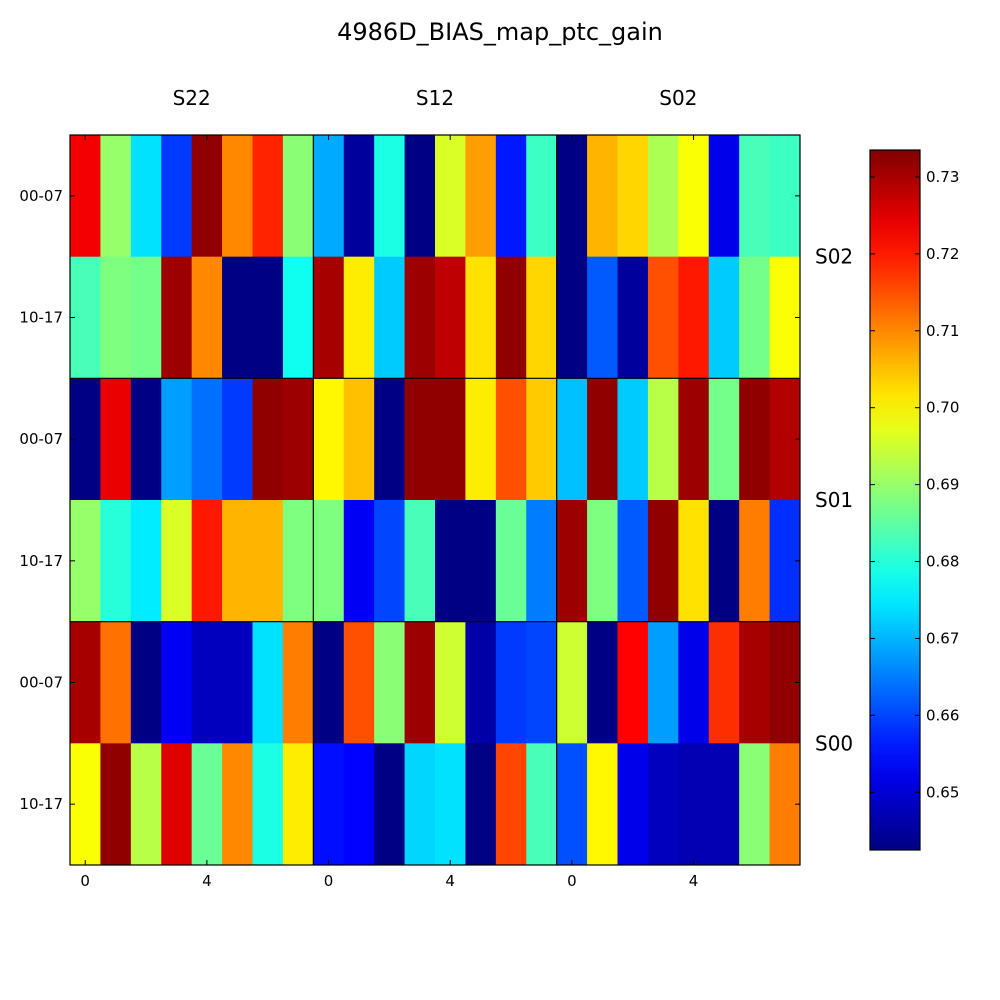 Image resolution: width=1000 pixels, height=1000 pixels. What do you see at coordinates (500, 32) in the screenshot?
I see `chart-title: 4986D_BIAS_map_ptc_gain` at bounding box center [500, 32].